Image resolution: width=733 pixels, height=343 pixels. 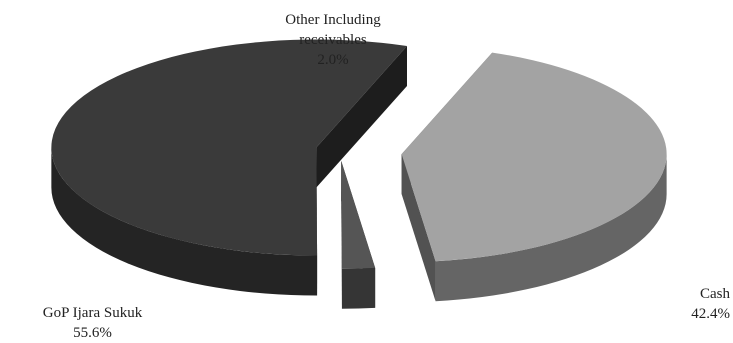 I want to click on other-label-line-2: receivables, so click(x=333, y=40).